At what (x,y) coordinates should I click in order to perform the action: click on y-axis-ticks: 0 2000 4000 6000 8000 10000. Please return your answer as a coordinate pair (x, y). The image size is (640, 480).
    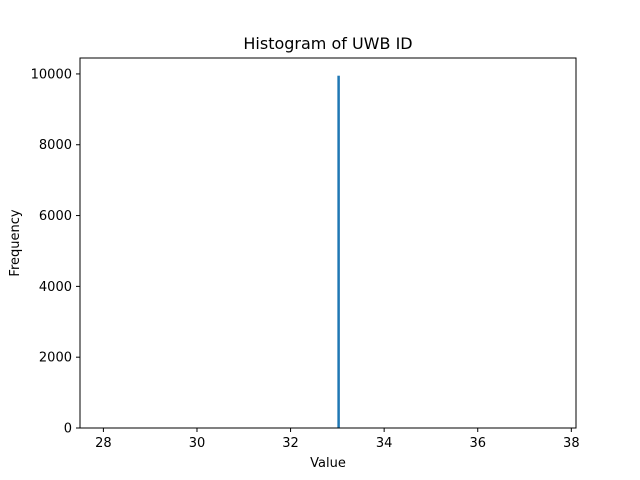
    Looking at the image, I should click on (55, 252).